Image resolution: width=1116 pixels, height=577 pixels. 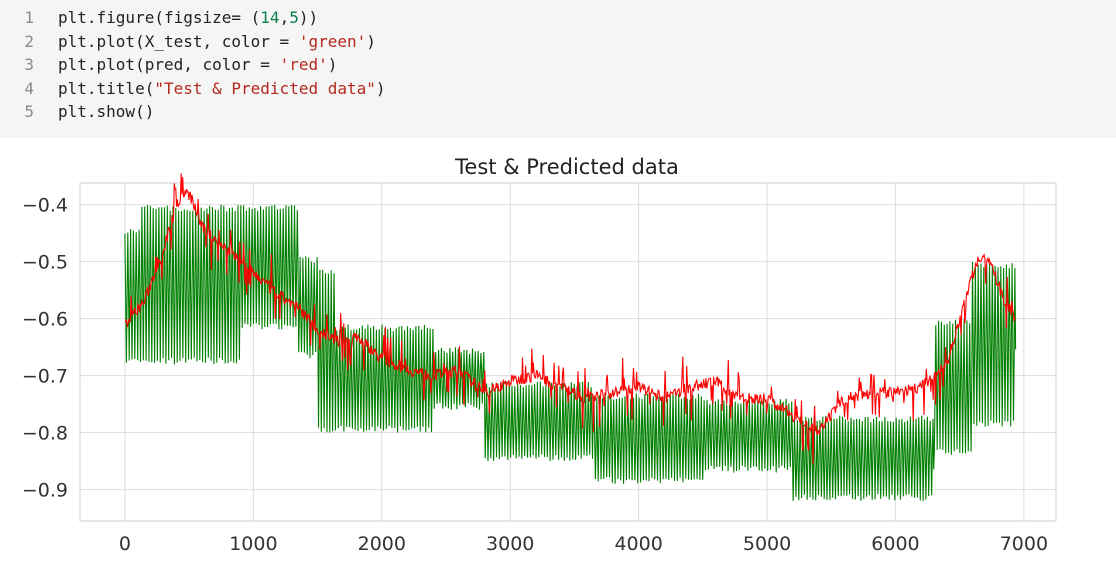 What do you see at coordinates (29, 17) in the screenshot?
I see `line-number: 1` at bounding box center [29, 17].